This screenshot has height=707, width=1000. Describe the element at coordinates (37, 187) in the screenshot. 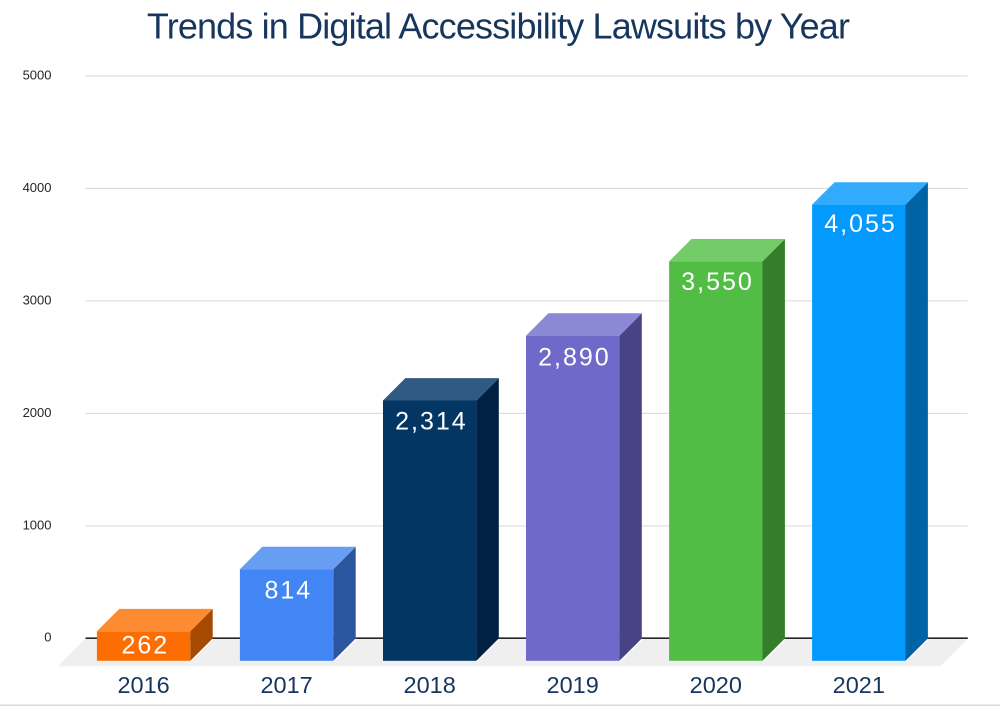

I see `svg-text: 4000` at that location.